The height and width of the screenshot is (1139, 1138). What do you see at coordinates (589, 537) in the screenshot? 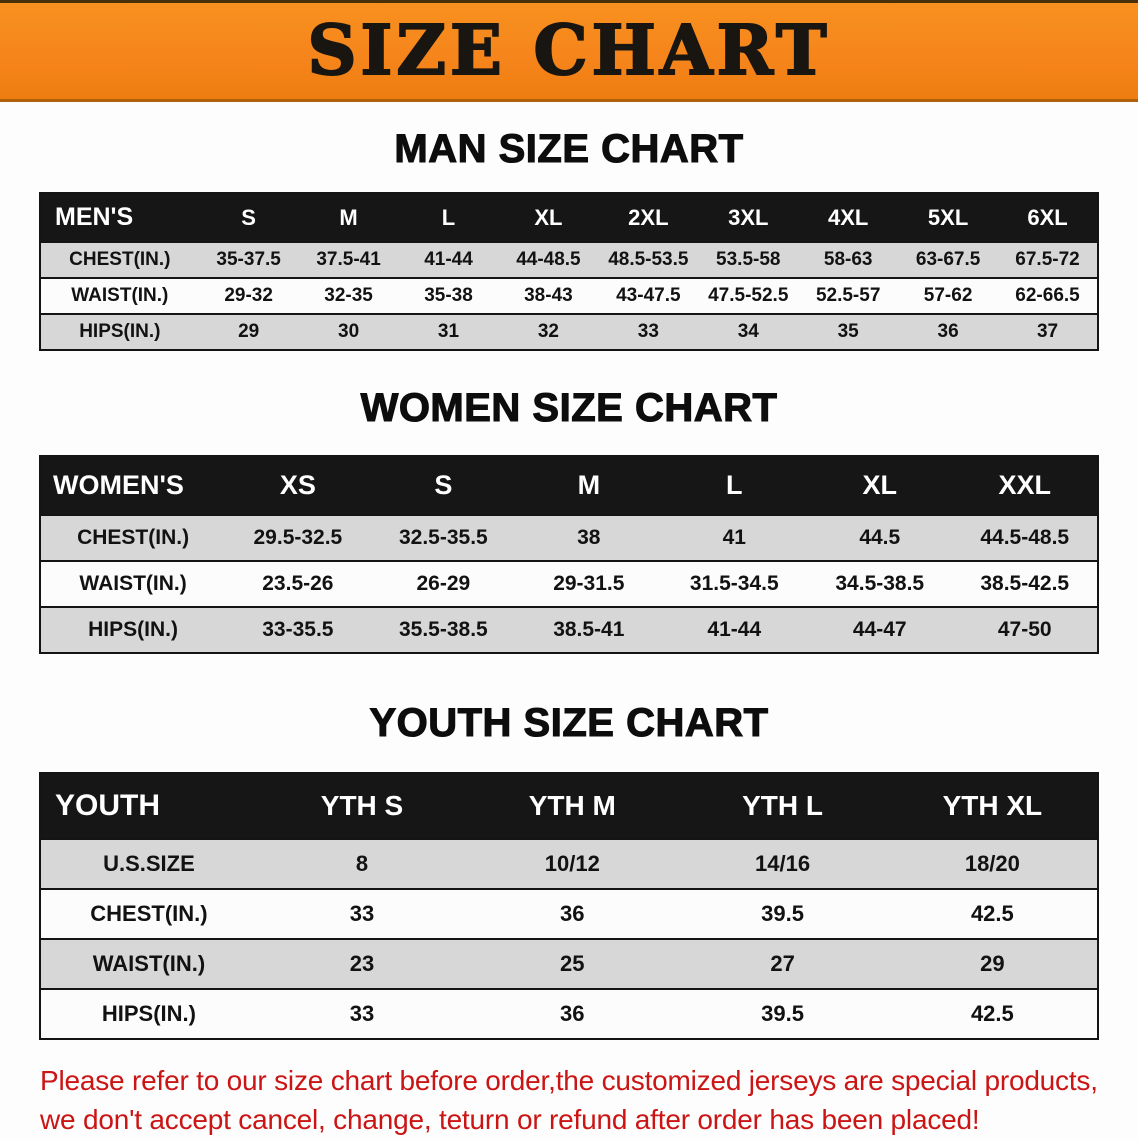
I see `value-cell: 38` at bounding box center [589, 537].